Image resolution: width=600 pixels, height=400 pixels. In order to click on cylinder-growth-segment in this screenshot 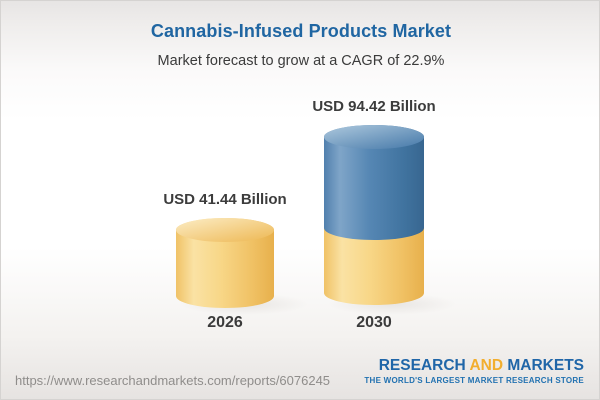, I will do `click(374, 182)`.